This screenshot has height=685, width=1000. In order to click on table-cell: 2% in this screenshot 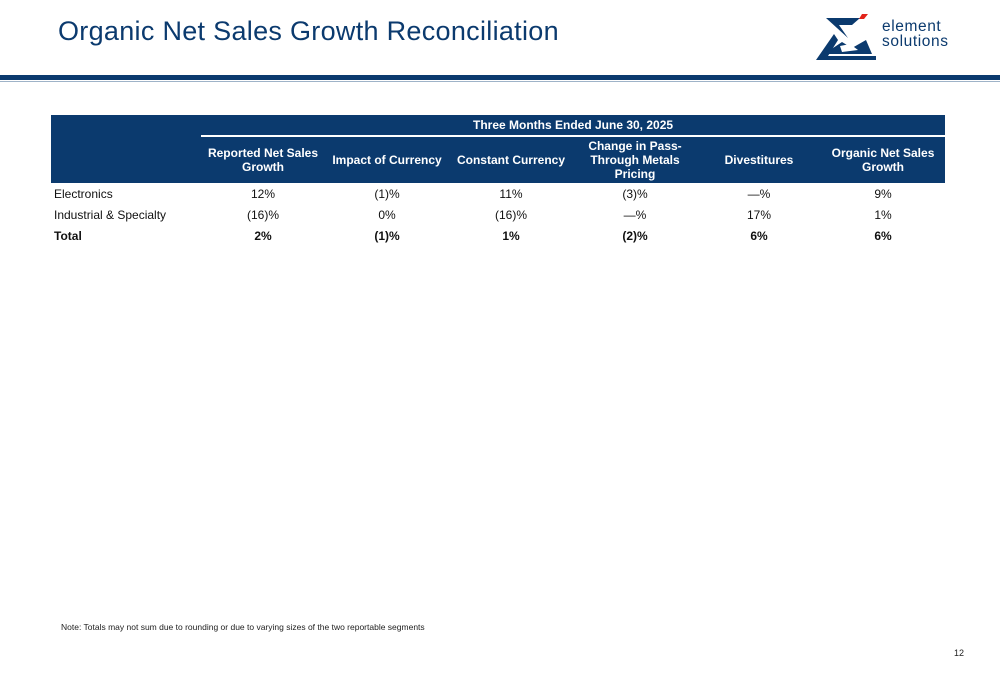, I will do `click(263, 235)`.